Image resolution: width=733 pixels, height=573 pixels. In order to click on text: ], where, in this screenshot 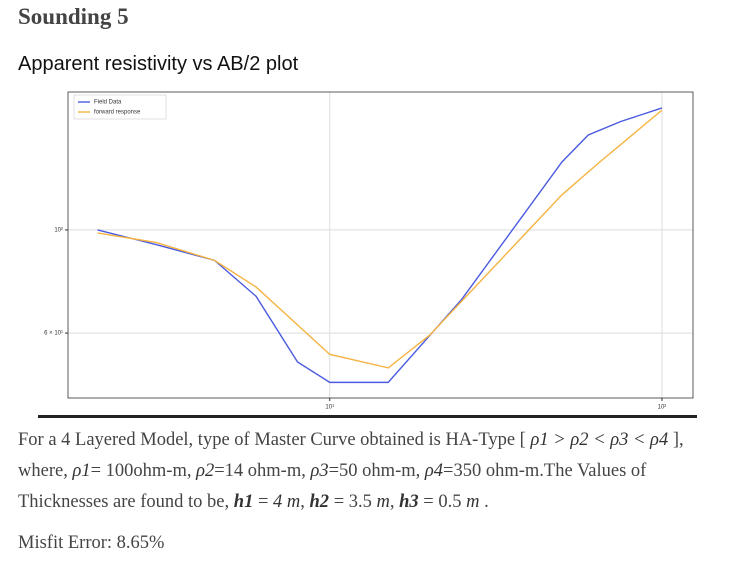, I will do `click(351, 455)`.